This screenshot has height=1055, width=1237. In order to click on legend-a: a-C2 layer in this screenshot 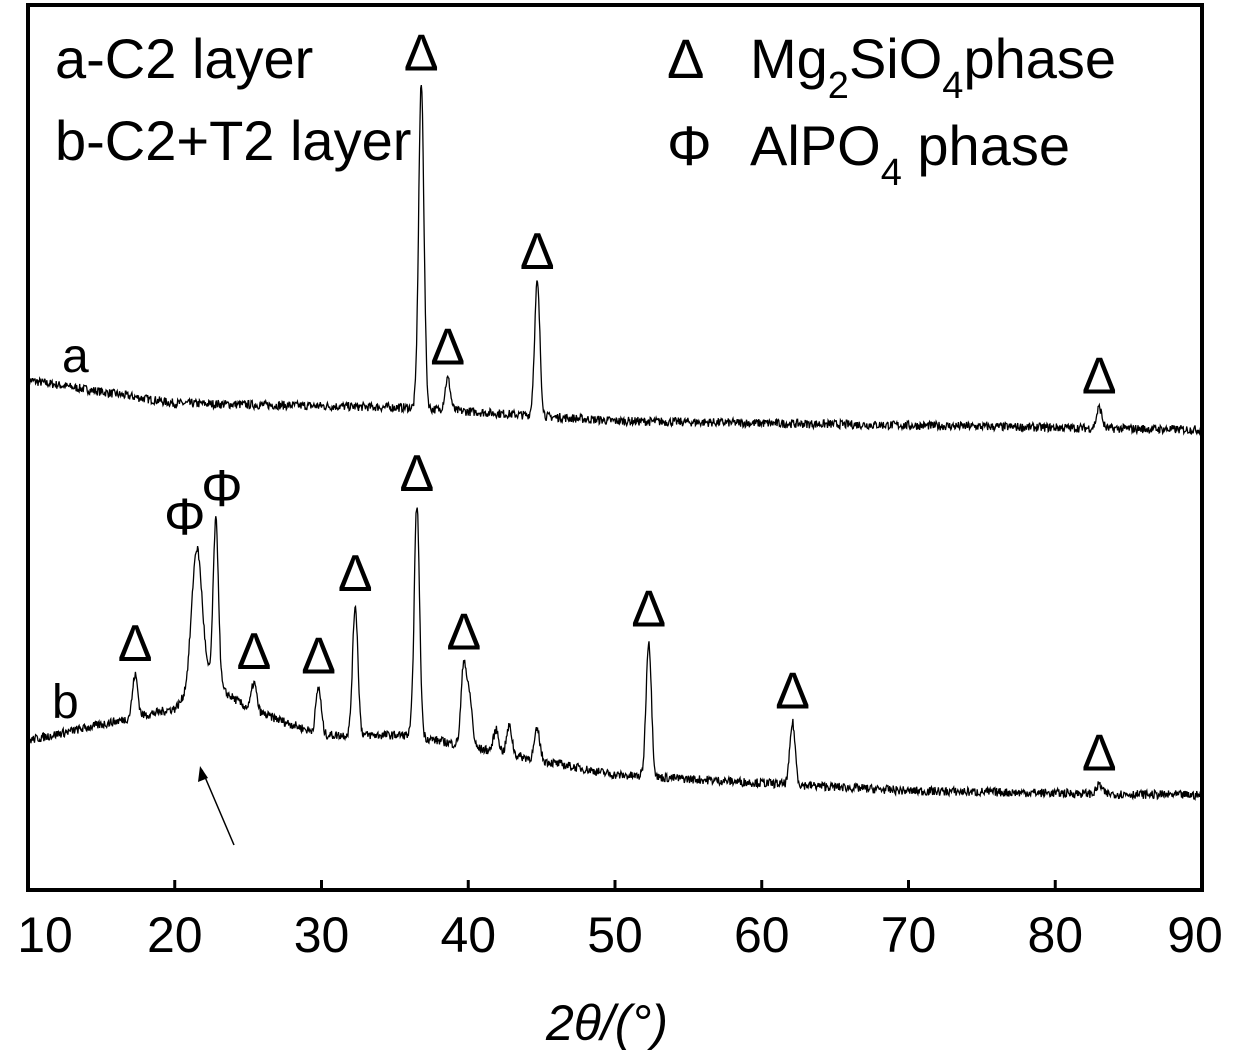, I will do `click(184, 58)`.